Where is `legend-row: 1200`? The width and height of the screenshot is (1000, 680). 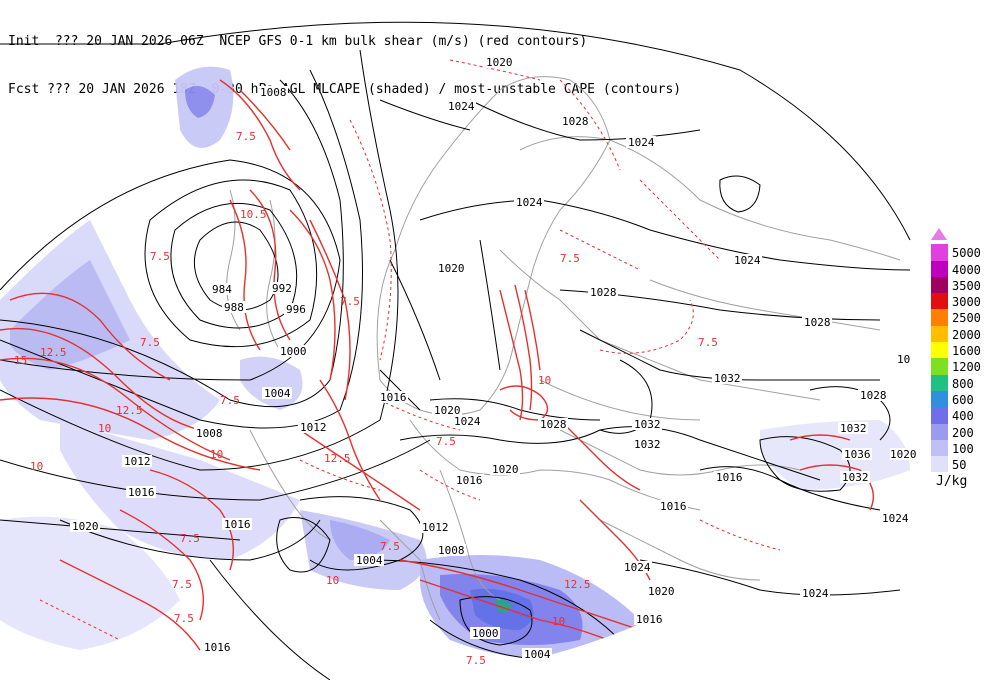
legend-row: 1200 is located at coordinates (963, 366).